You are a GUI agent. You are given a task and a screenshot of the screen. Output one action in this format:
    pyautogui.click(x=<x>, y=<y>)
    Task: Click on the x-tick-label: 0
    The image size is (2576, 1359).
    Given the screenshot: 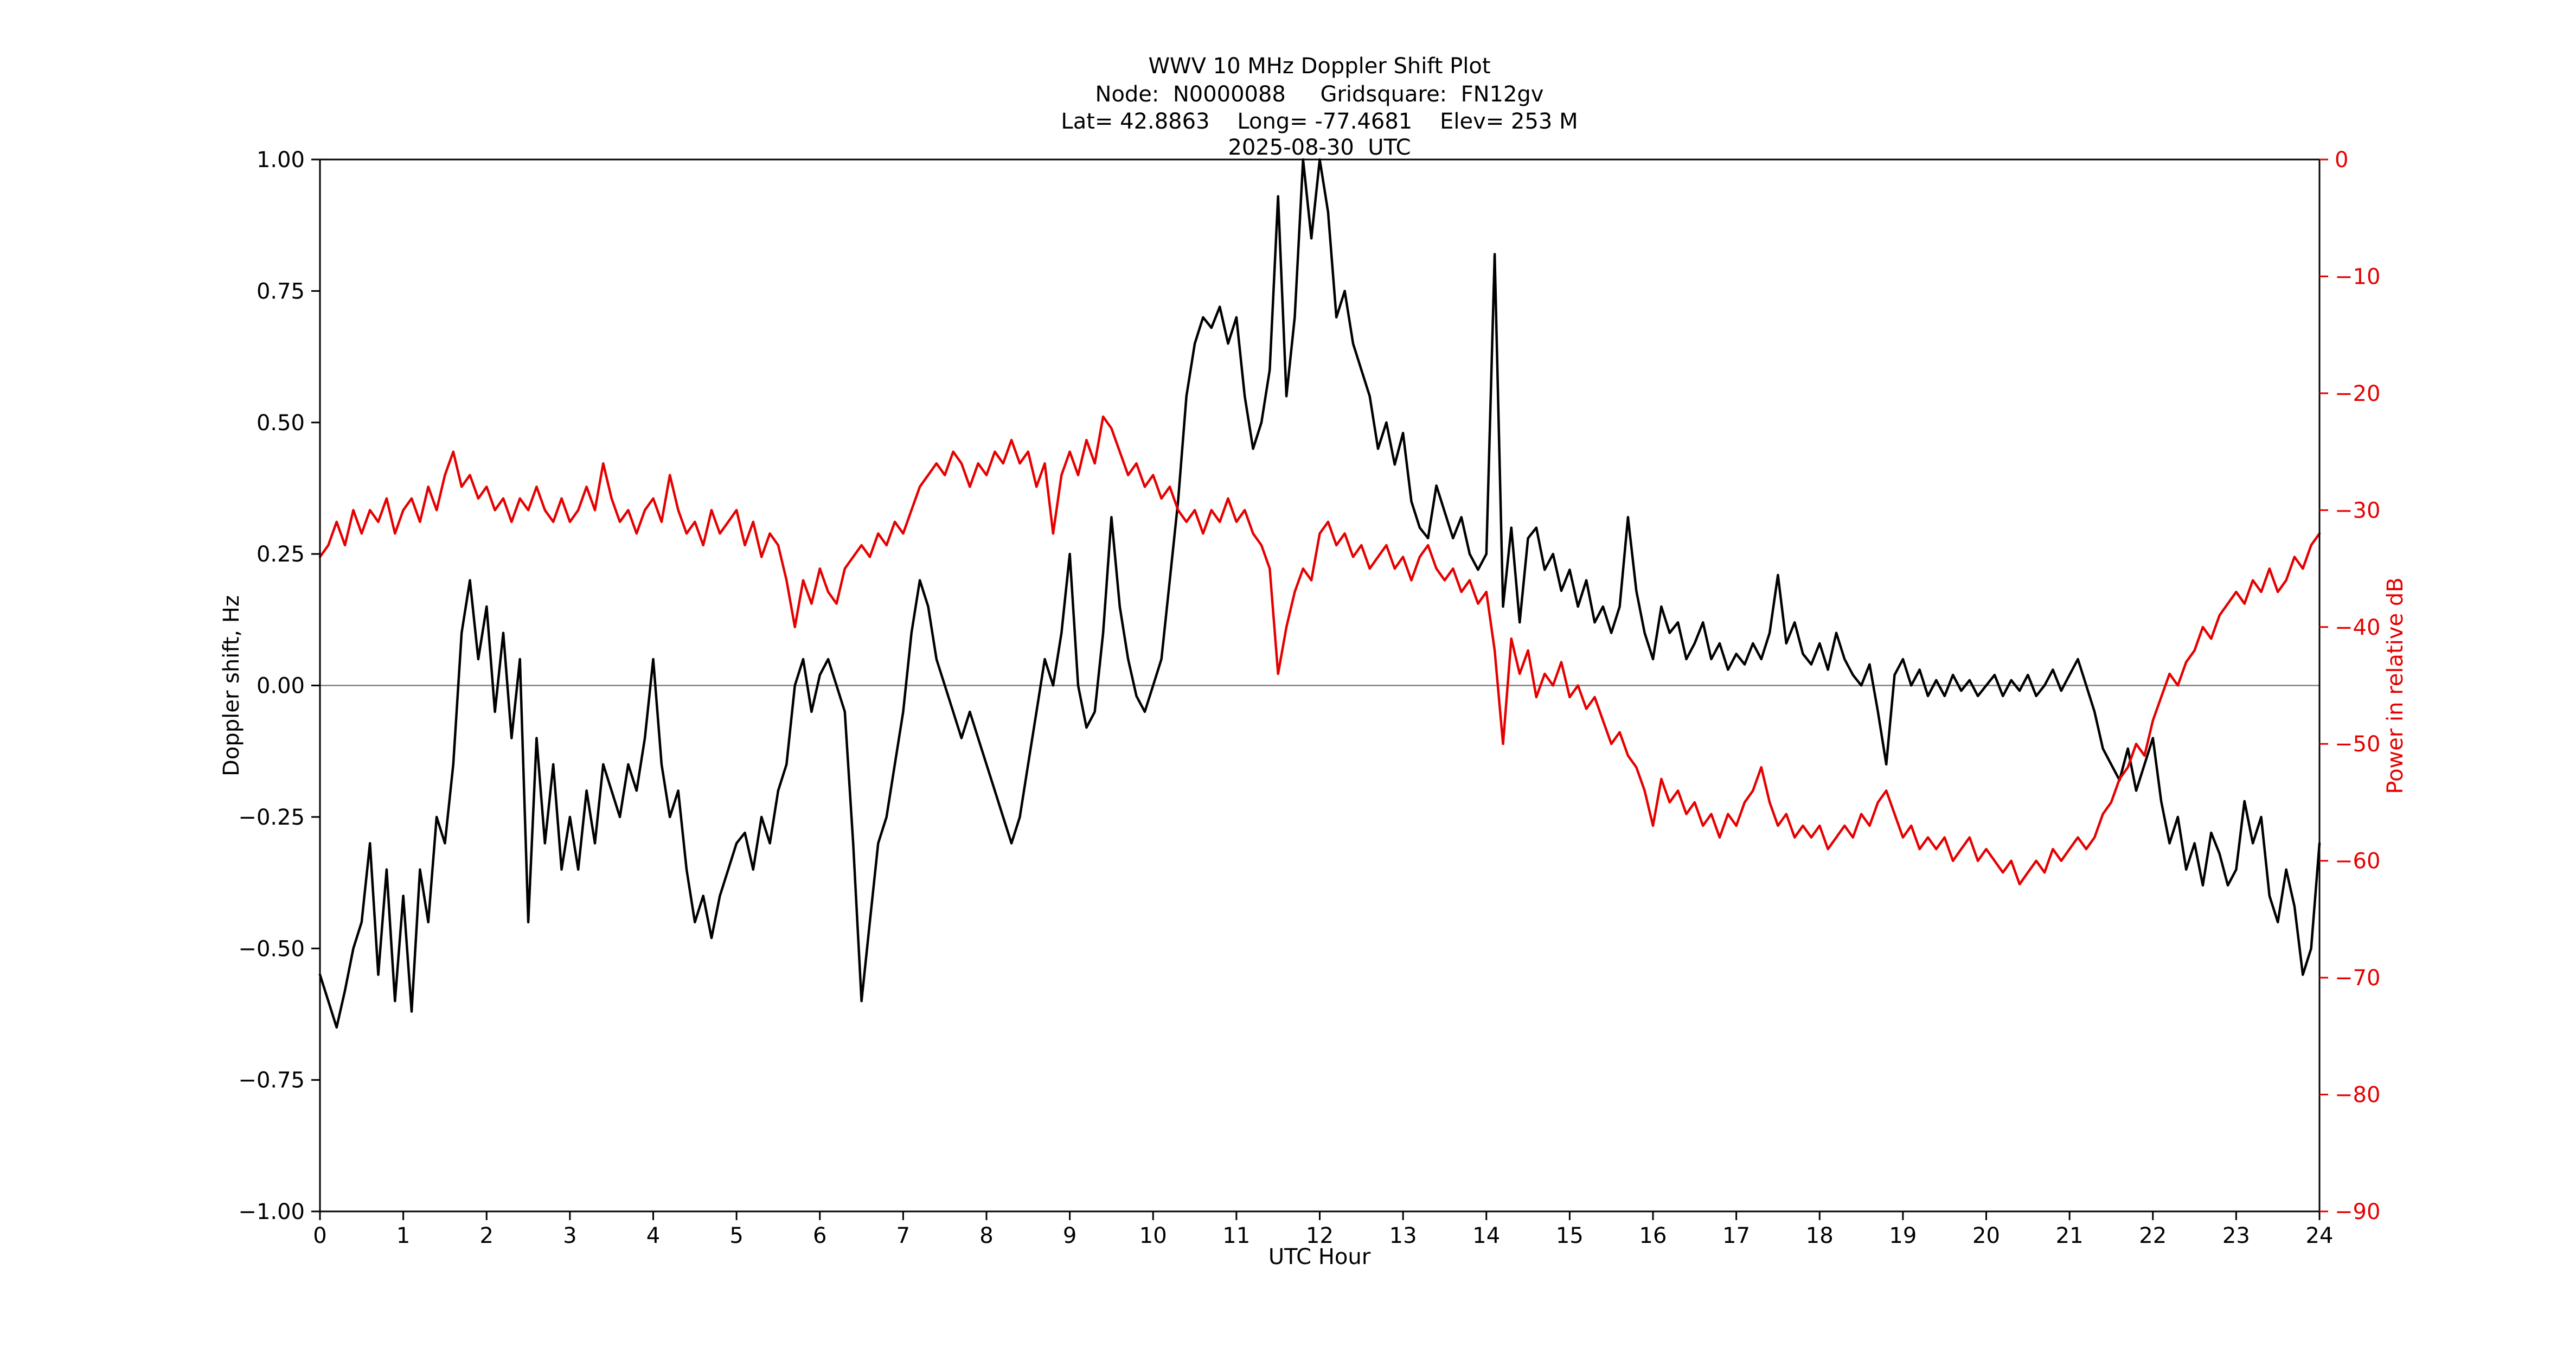 What is the action you would take?
    pyautogui.click(x=319, y=1235)
    